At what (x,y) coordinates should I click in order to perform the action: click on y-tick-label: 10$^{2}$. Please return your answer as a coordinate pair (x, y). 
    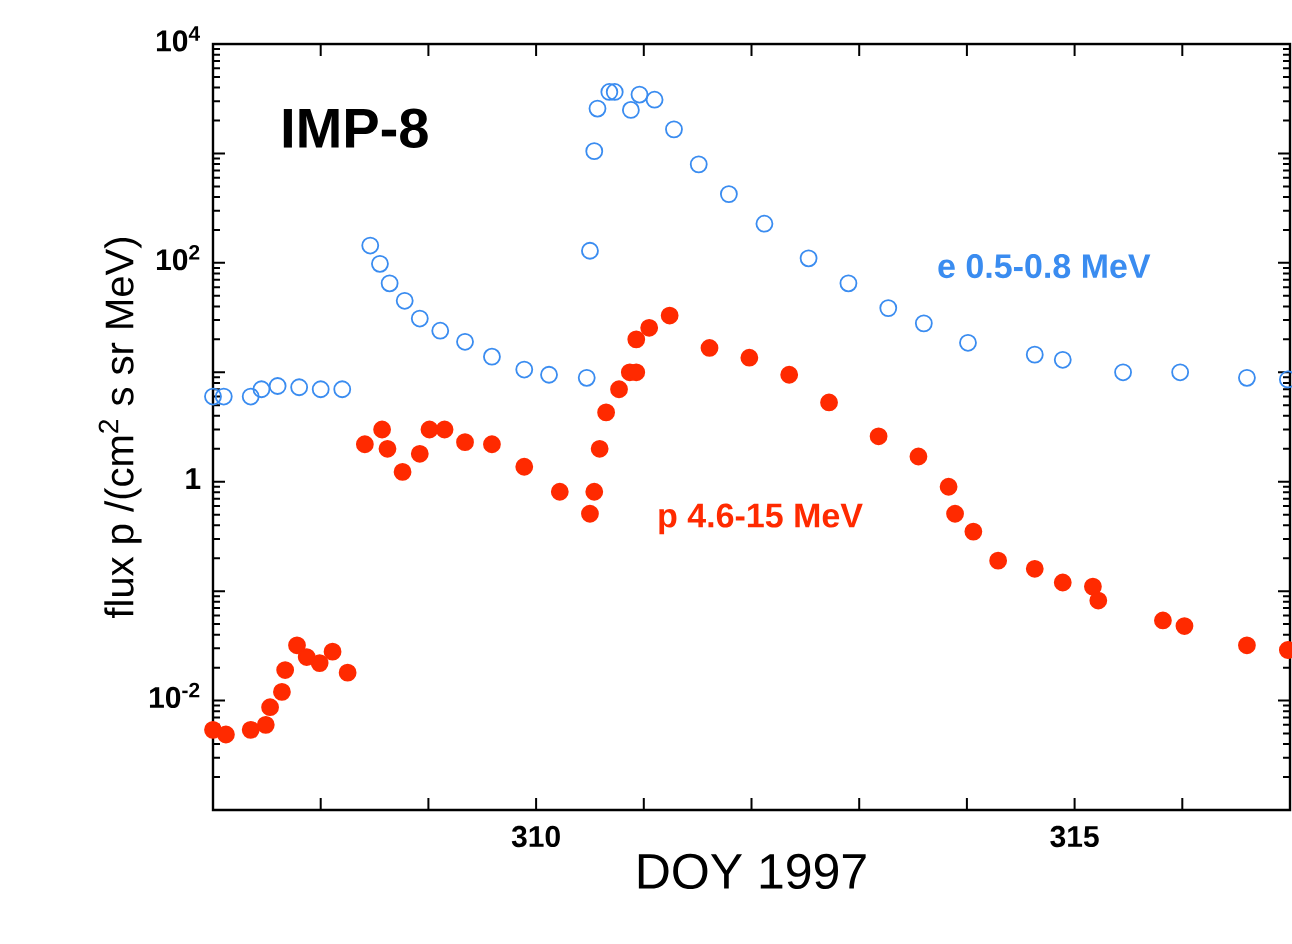
    Looking at the image, I should click on (178, 257).